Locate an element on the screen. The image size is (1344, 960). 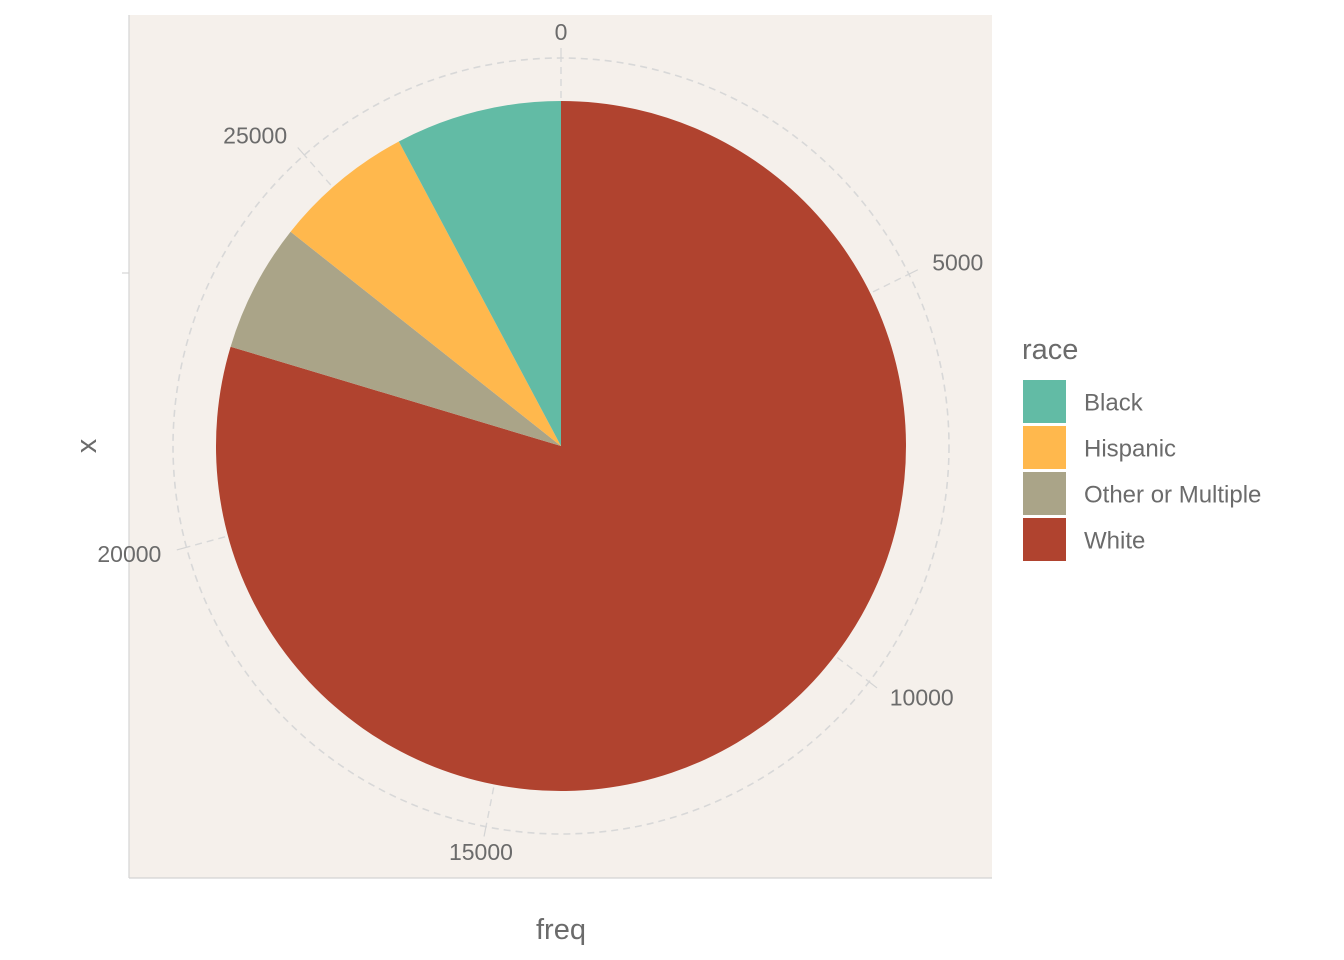
legend-label-other-or-multiple: Other or Multiple is located at coordinates (1172, 495).